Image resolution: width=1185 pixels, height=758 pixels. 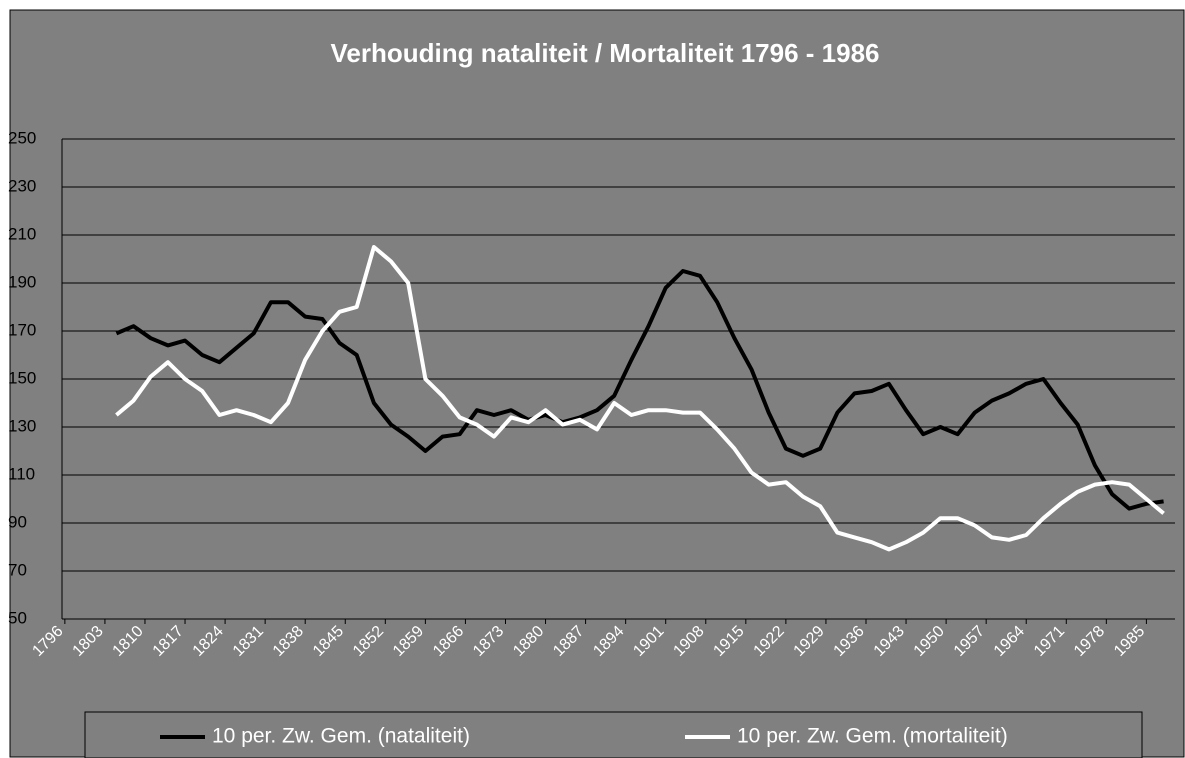 What do you see at coordinates (17, 521) in the screenshot?
I see `y-tick-label: 90` at bounding box center [17, 521].